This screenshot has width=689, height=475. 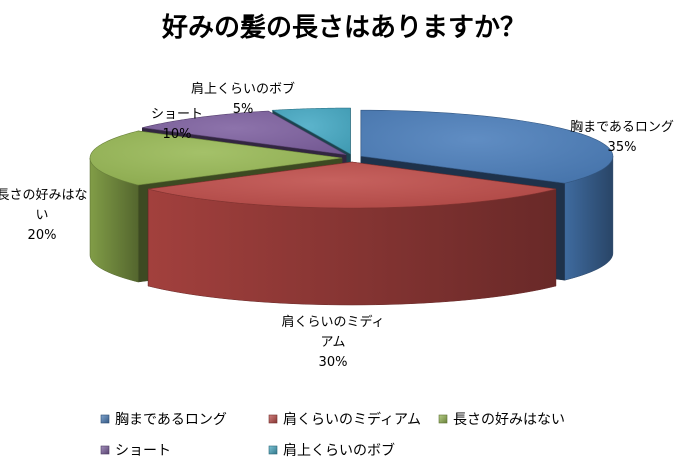 I want to click on legend-item: ショート, so click(x=135, y=451).